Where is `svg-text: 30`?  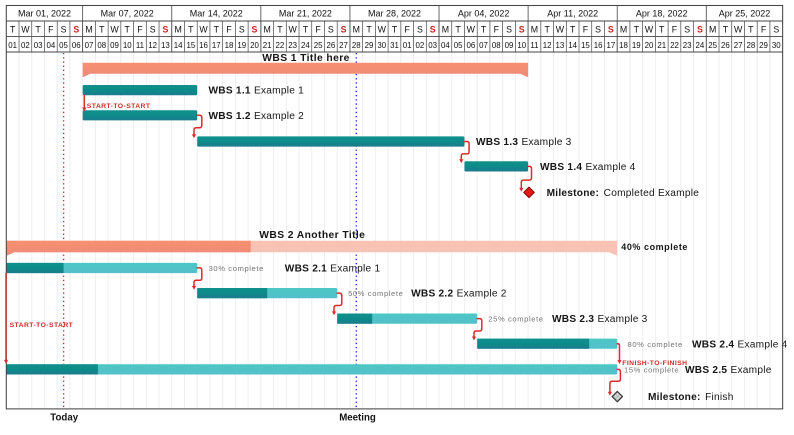 svg-text: 30 is located at coordinates (776, 45).